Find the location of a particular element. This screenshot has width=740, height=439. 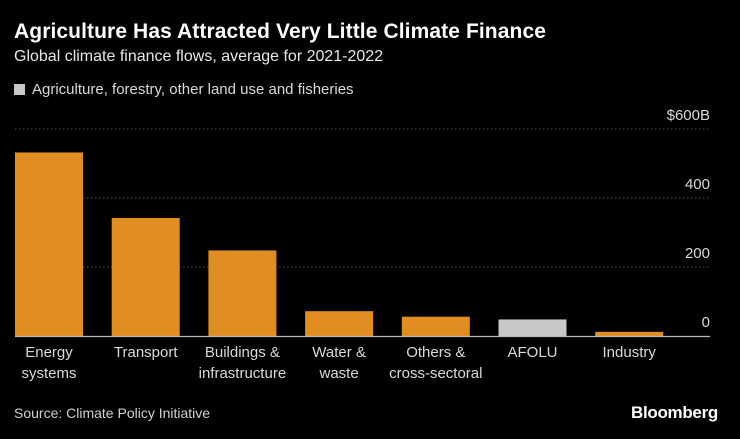

x-tick-label: Others & cross-sectoral is located at coordinates (435, 363).